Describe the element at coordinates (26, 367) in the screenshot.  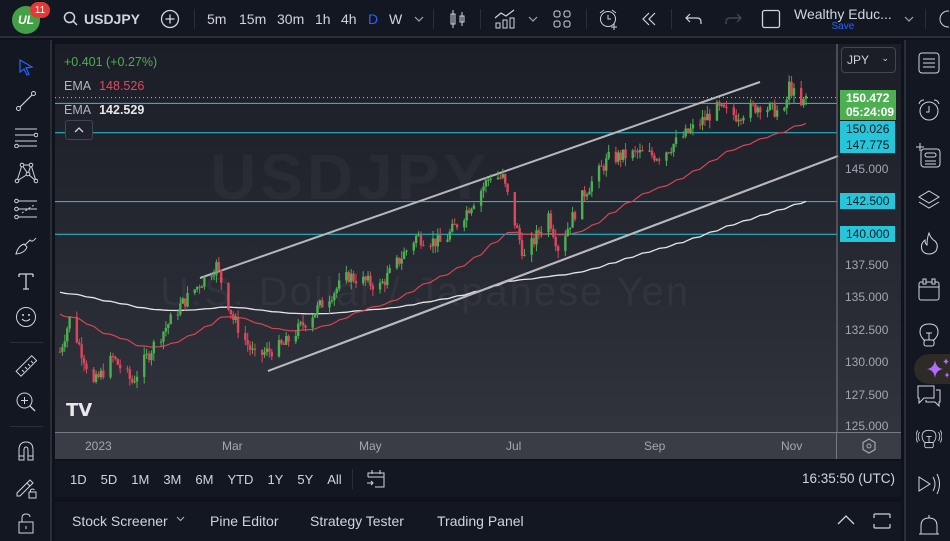
I see `measure-tool` at that location.